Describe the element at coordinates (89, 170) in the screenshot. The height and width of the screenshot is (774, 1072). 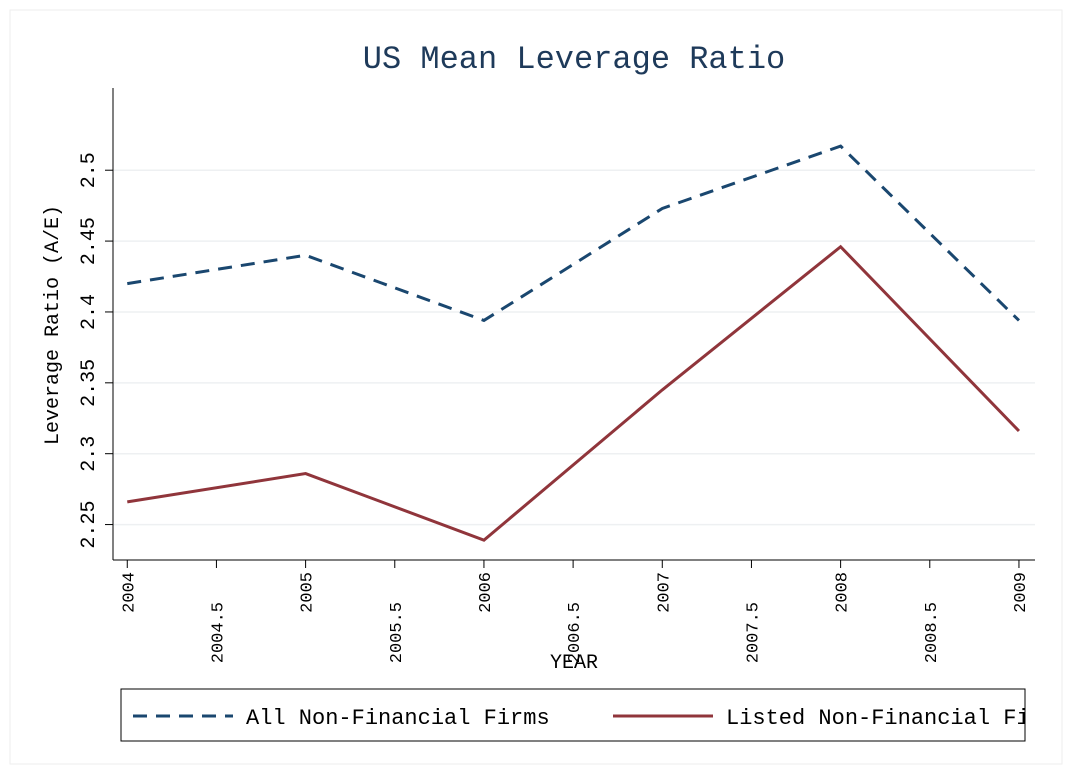
I see `y-tick-label: 2.5` at that location.